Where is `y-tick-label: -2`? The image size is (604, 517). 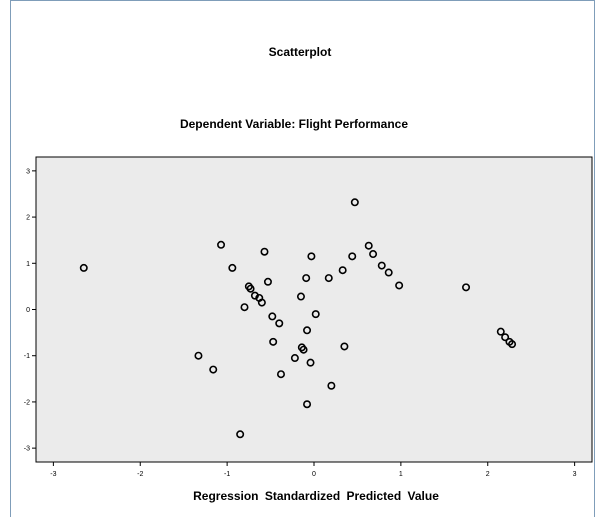 y-tick-label: -2 is located at coordinates (27, 402).